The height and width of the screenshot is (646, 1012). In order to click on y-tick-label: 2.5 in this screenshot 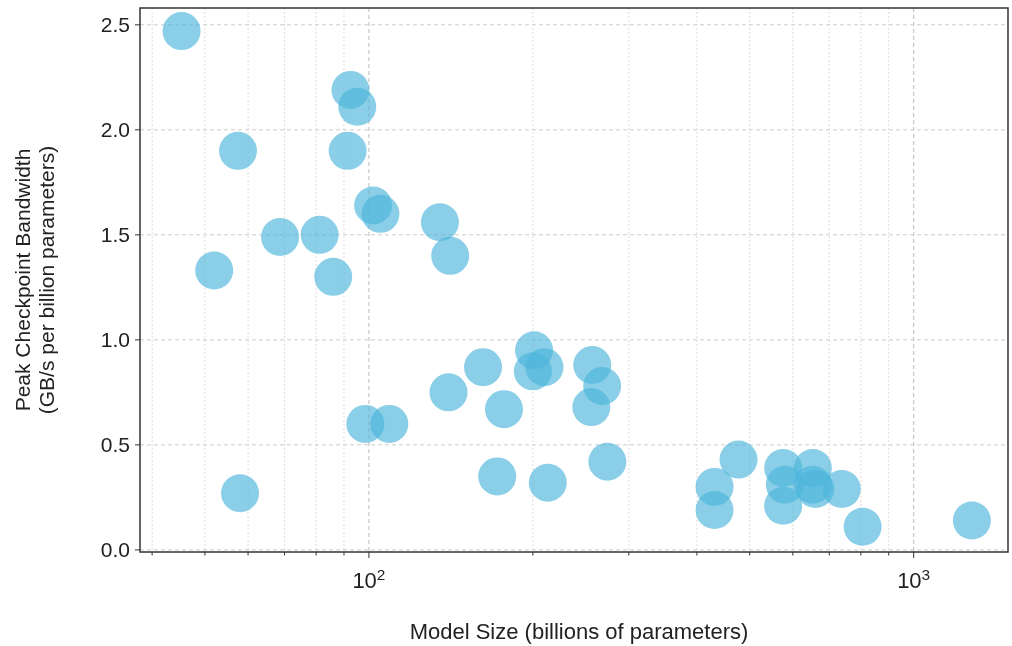, I will do `click(115, 25)`.